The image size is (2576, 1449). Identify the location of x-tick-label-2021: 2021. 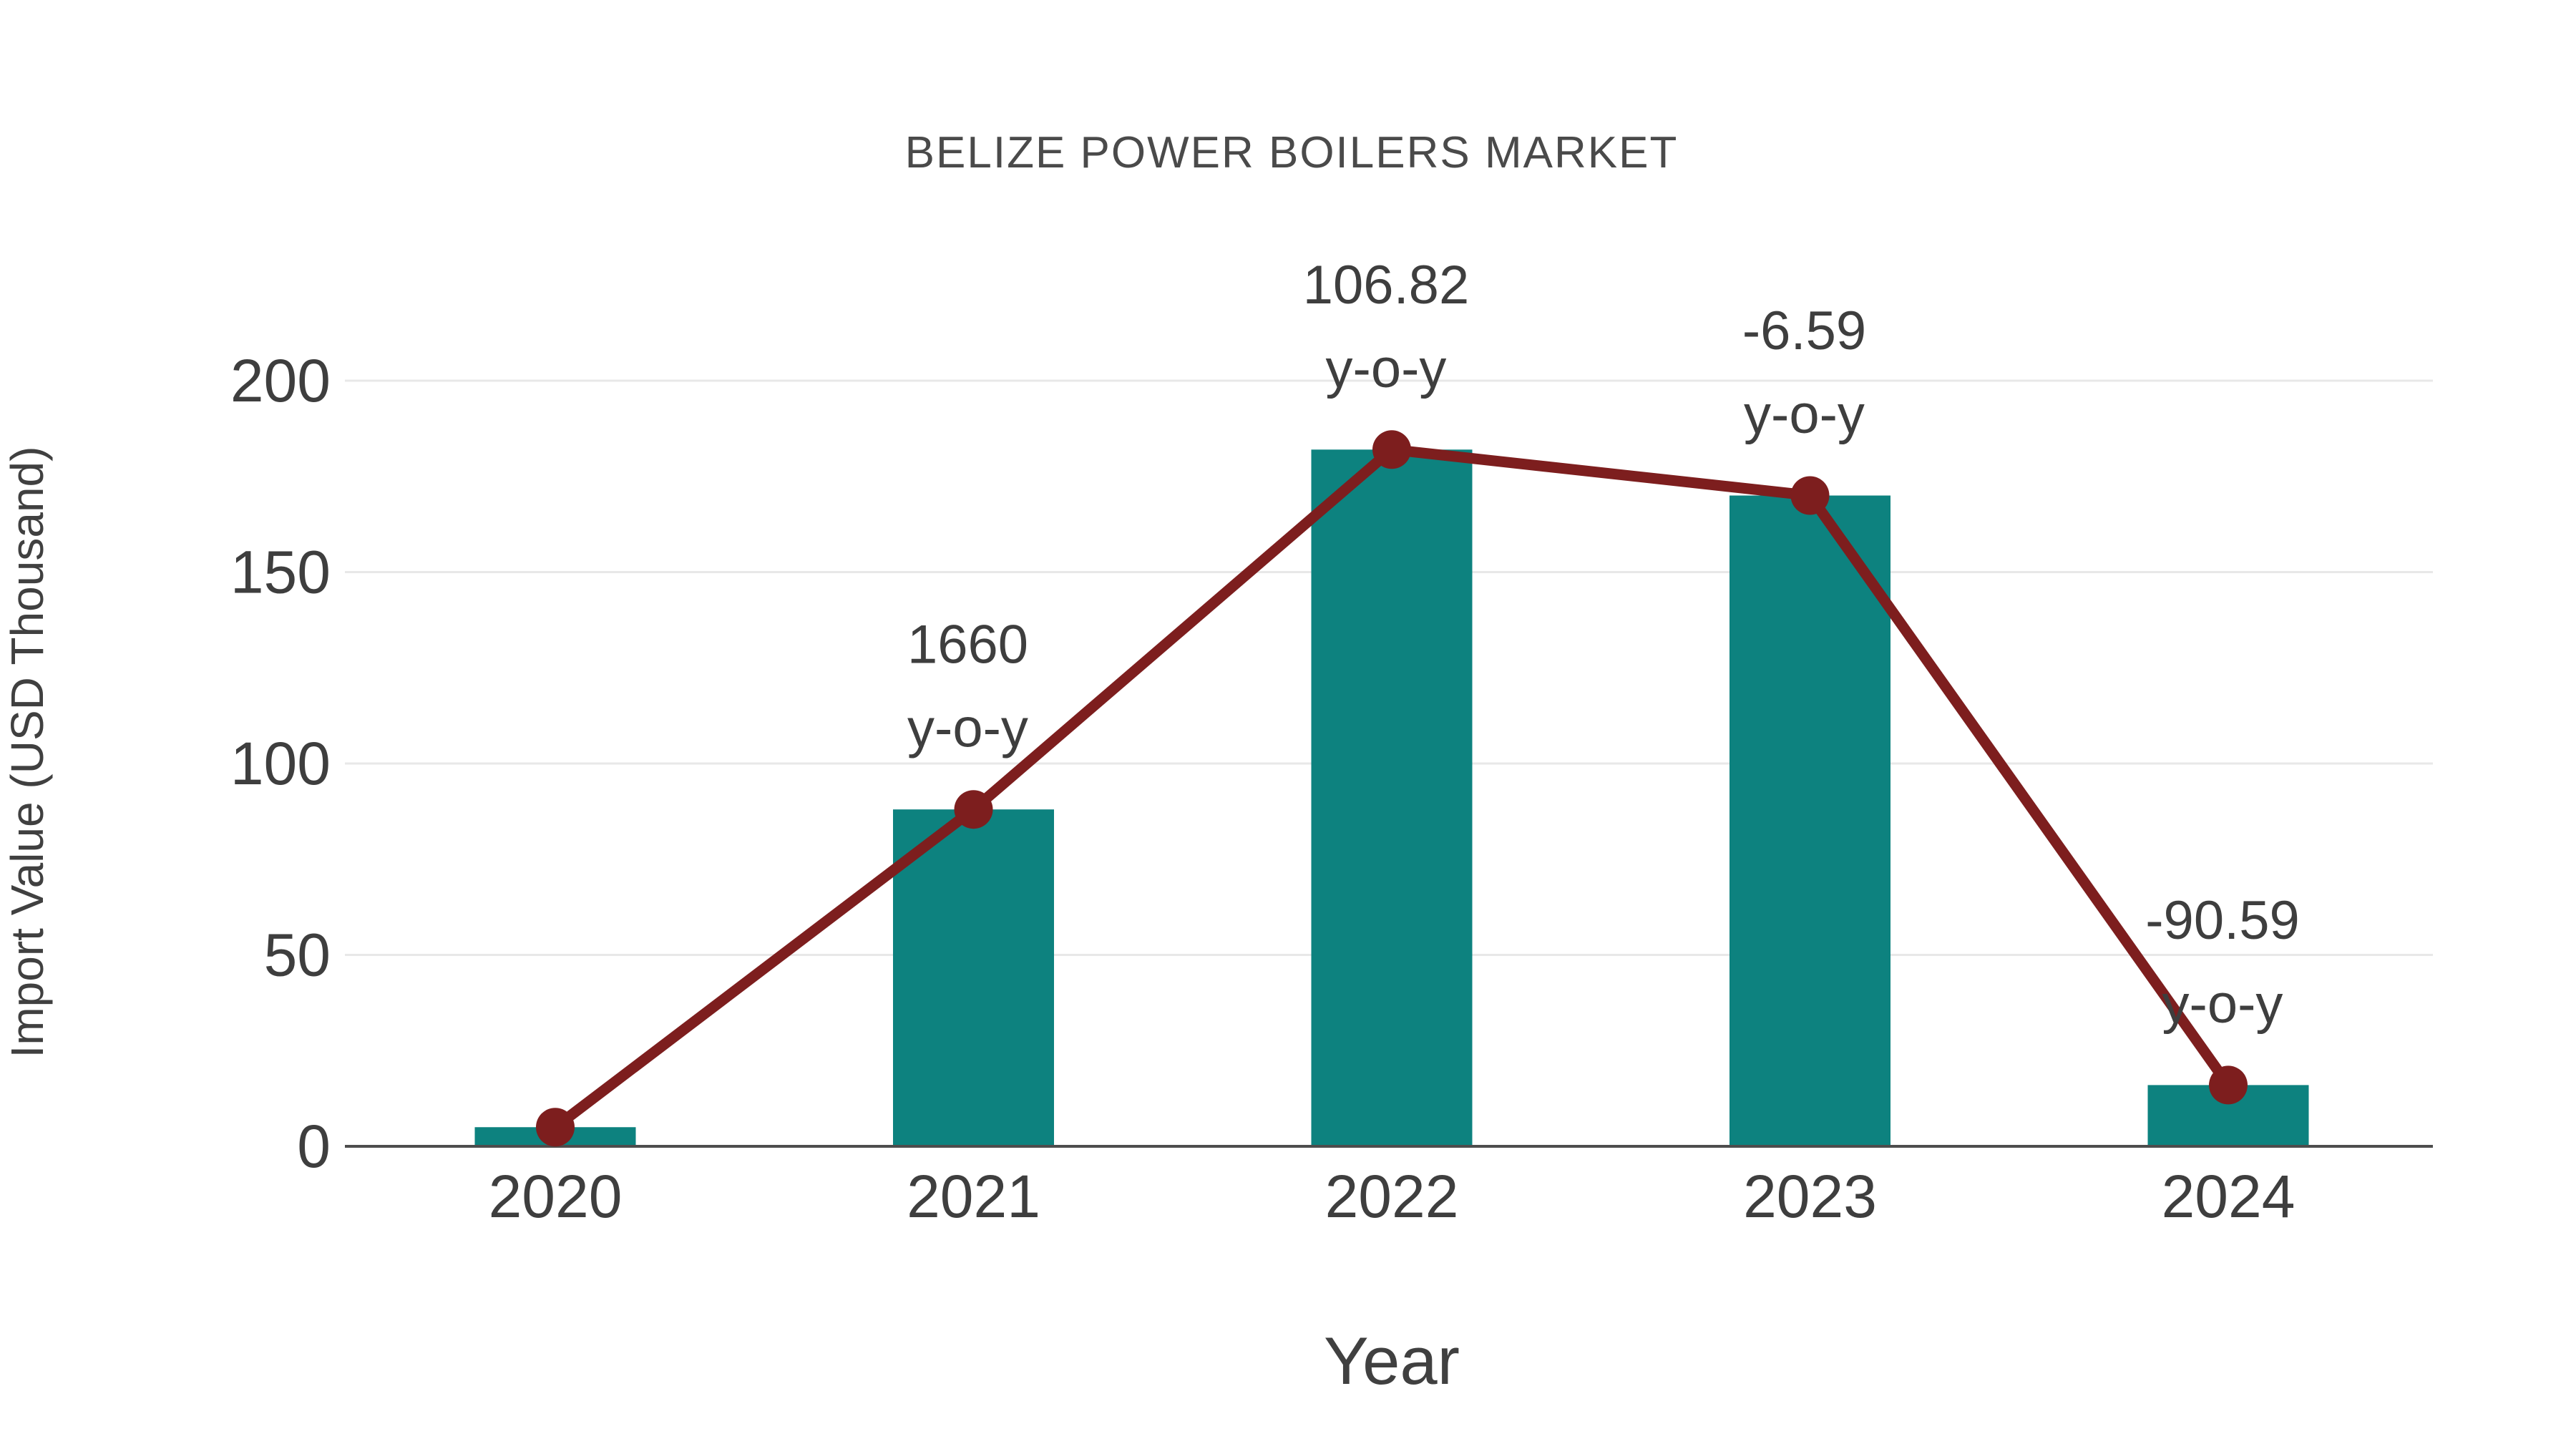
(973, 1196).